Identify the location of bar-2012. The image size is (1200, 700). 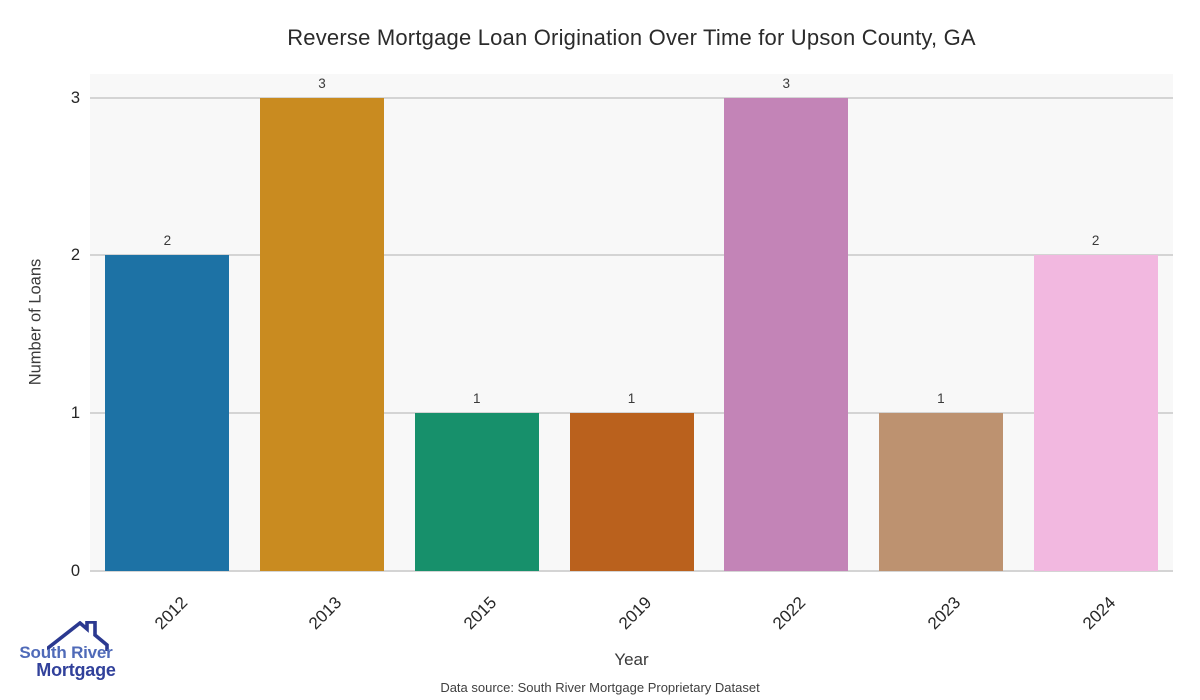
(167, 413).